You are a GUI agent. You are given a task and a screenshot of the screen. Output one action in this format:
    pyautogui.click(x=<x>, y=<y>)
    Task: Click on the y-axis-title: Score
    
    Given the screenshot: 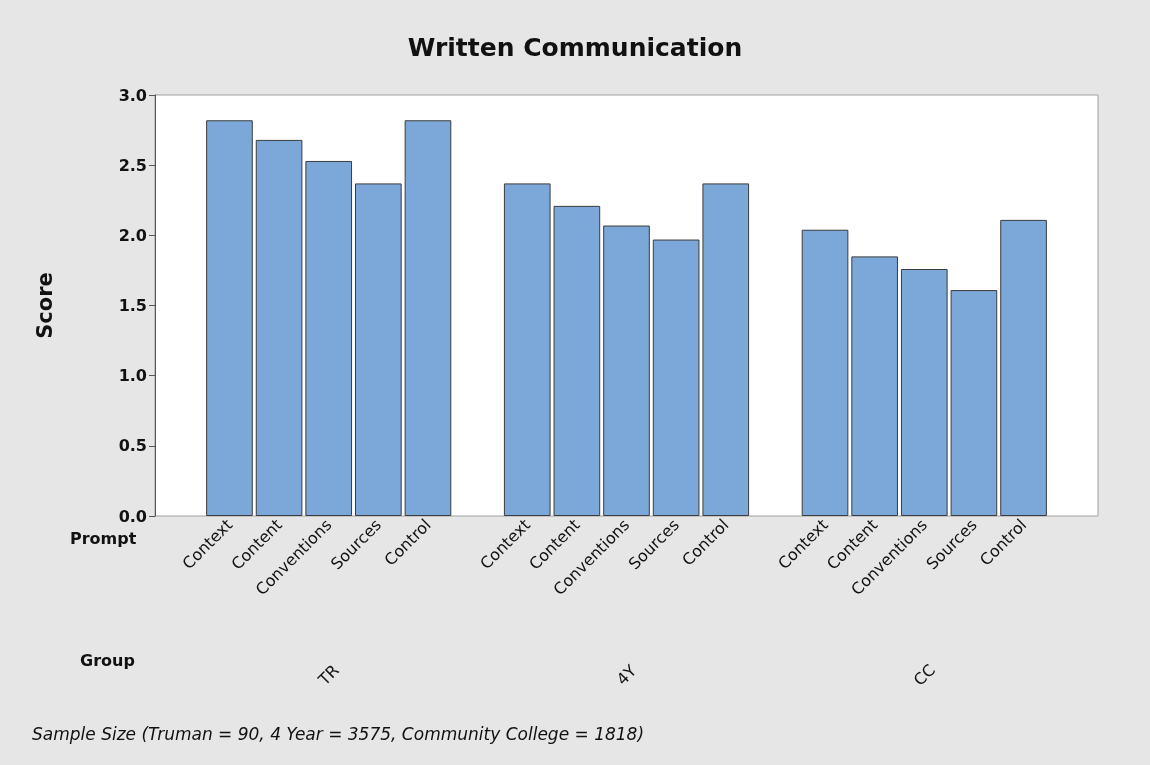 What is the action you would take?
    pyautogui.click(x=44, y=305)
    